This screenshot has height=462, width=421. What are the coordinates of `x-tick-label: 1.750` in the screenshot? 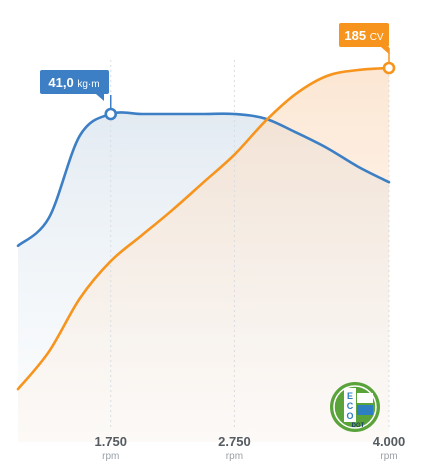 It's located at (110, 441).